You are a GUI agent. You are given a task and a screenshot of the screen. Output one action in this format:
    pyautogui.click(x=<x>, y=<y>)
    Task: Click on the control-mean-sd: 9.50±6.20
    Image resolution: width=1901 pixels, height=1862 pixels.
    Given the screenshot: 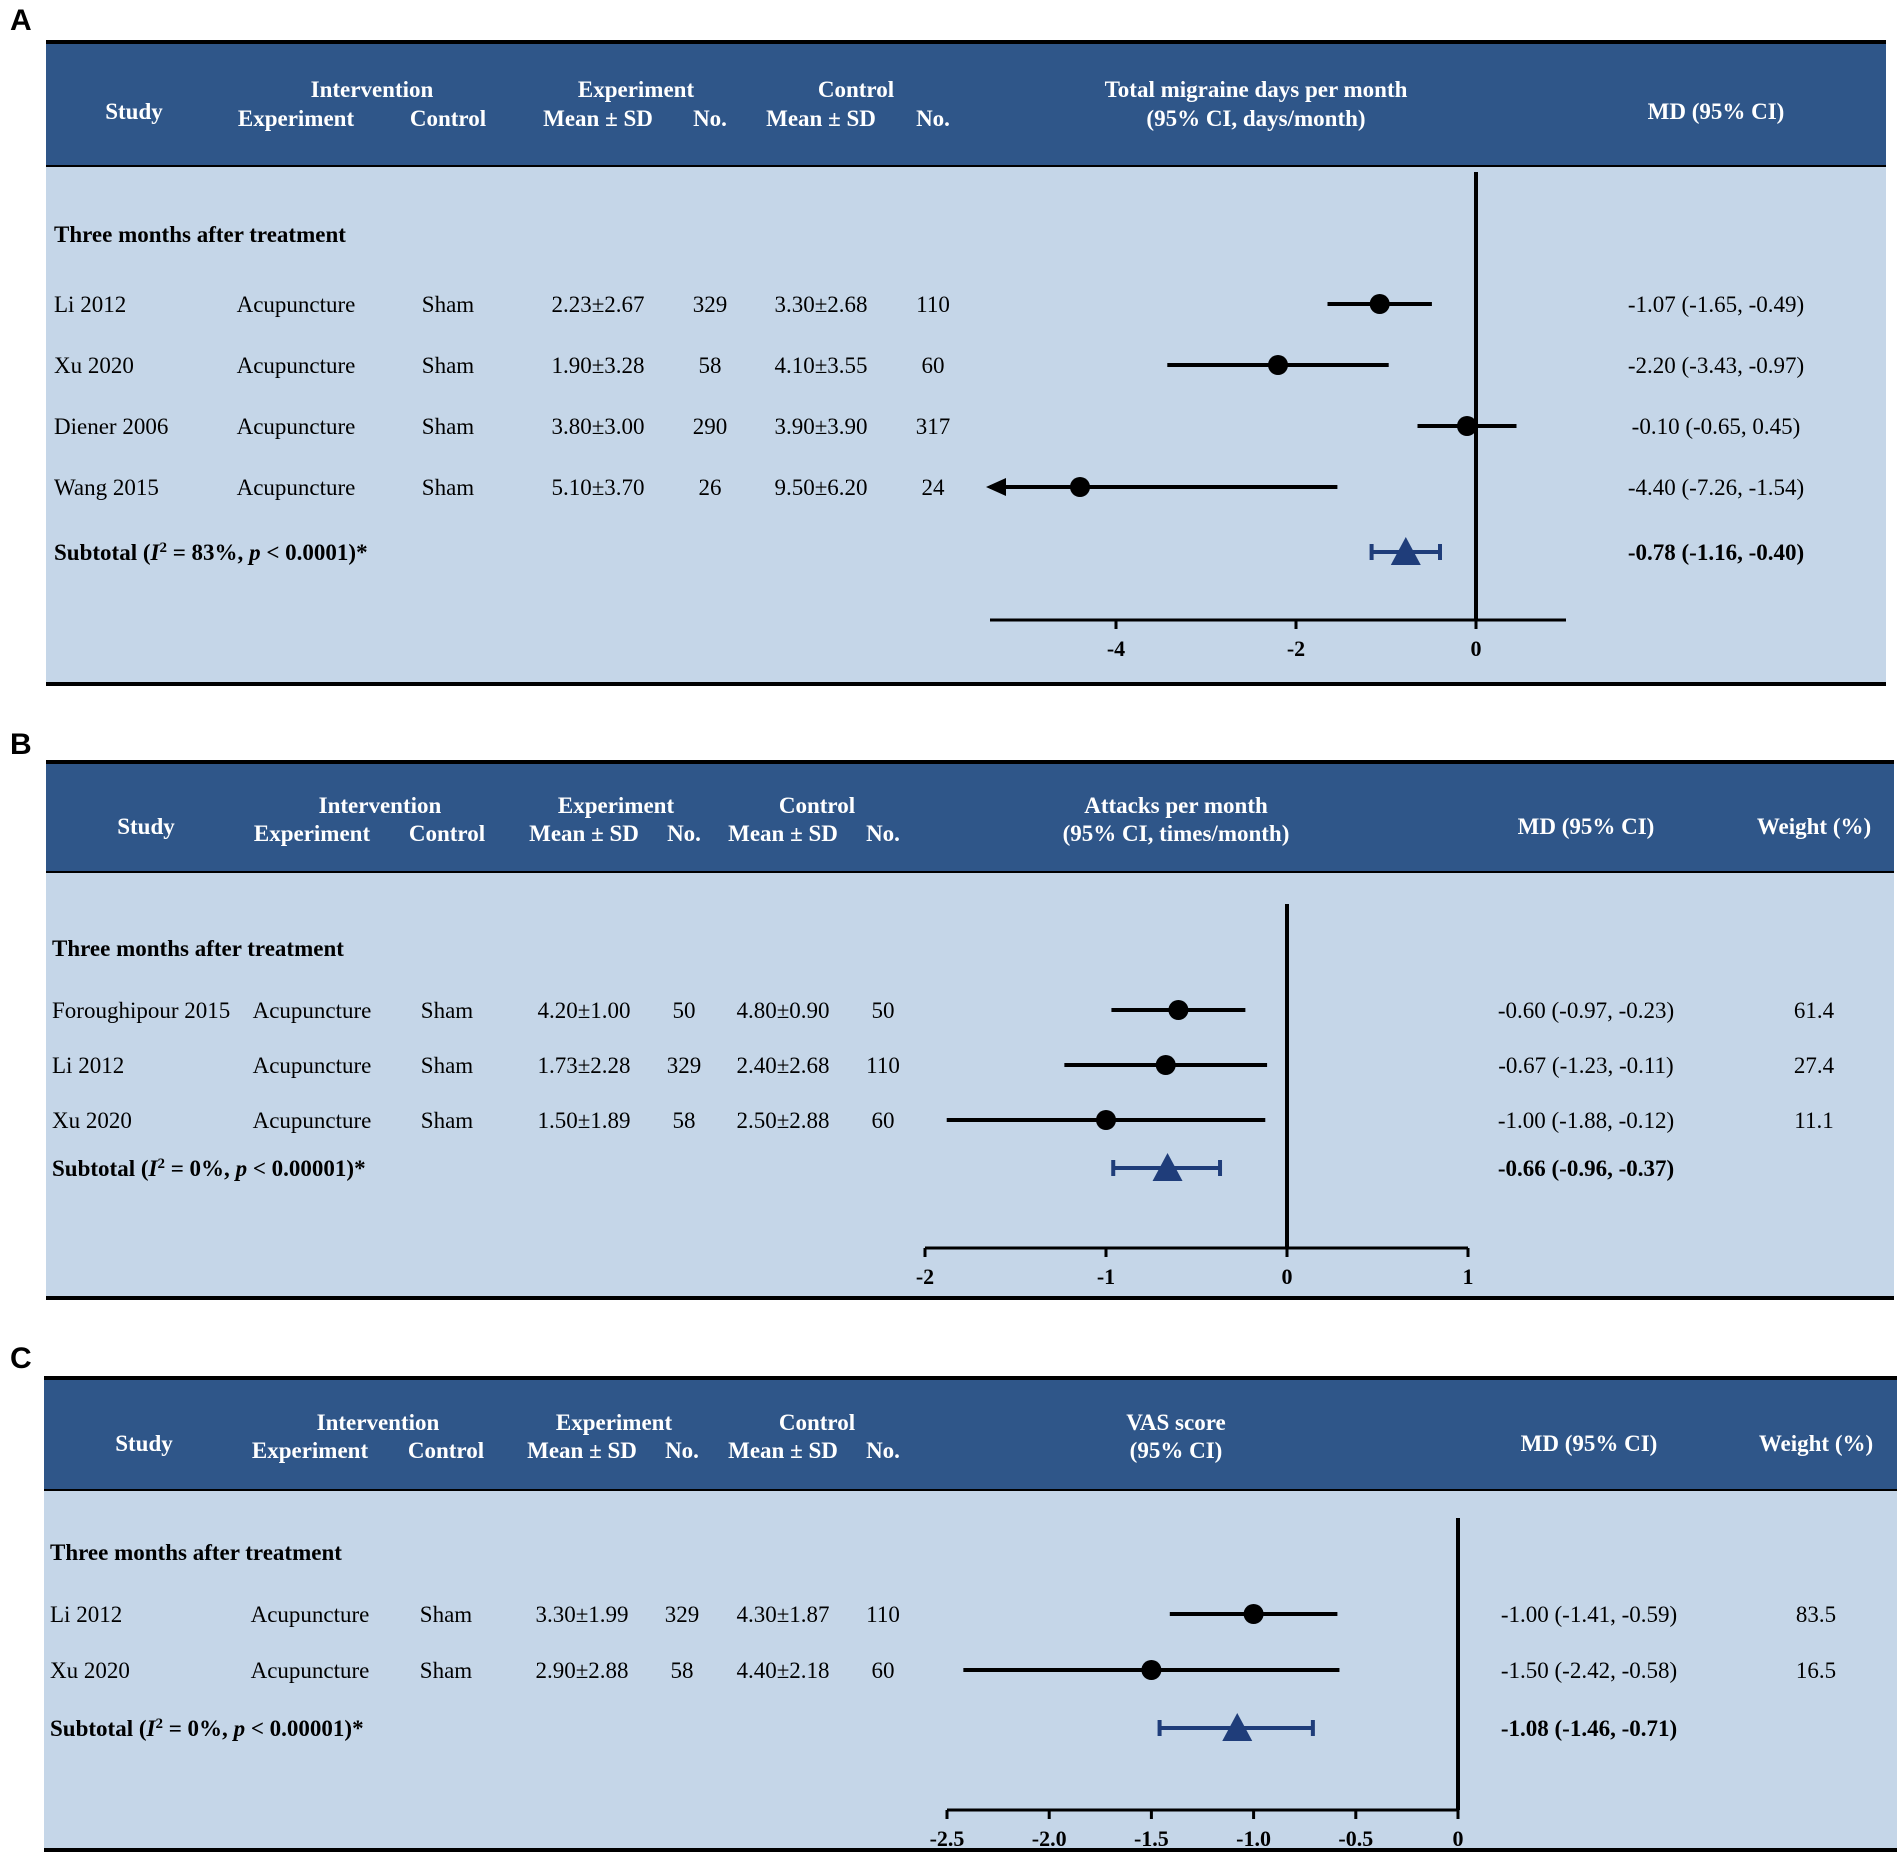 What is the action you would take?
    pyautogui.click(x=820, y=487)
    